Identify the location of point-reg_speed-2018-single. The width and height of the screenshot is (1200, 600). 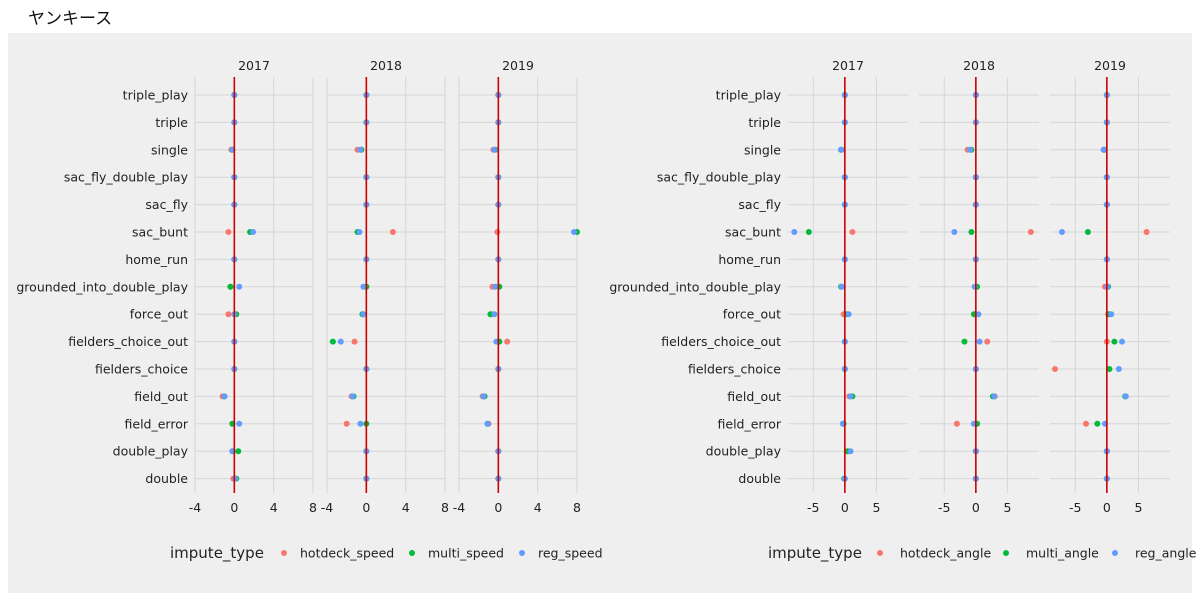
(360, 149).